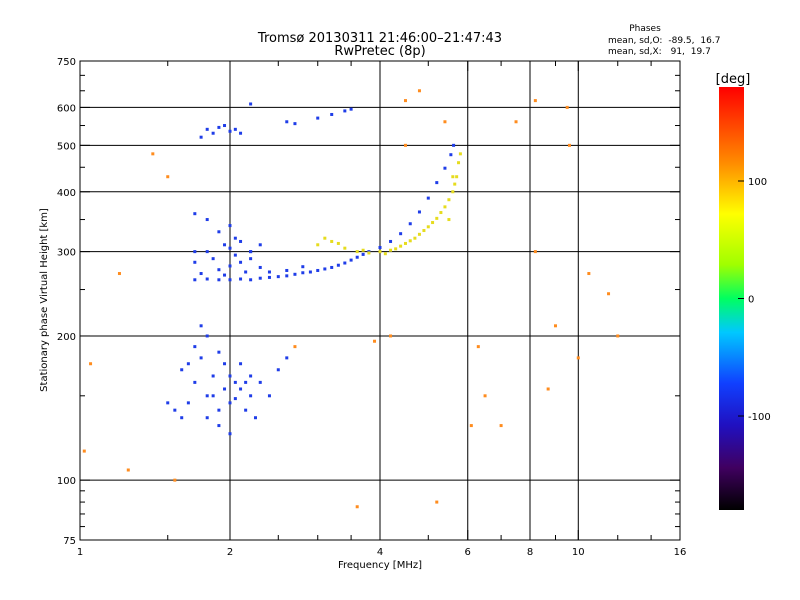 The image size is (800, 600). Describe the element at coordinates (230, 552) in the screenshot. I see `x-tick-label: 2` at that location.